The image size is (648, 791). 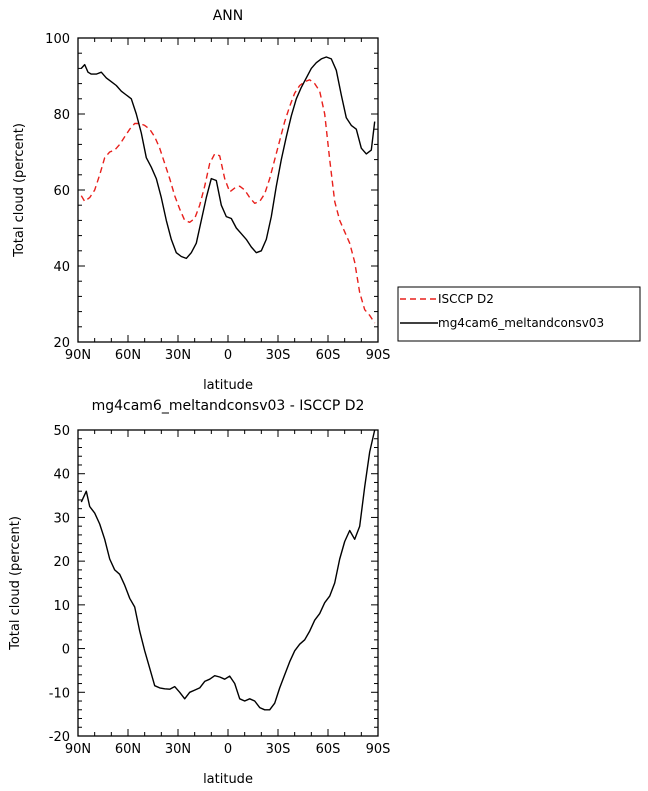 What do you see at coordinates (228, 158) in the screenshot?
I see `series-line-mg4cam6-meltandconsv03` at bounding box center [228, 158].